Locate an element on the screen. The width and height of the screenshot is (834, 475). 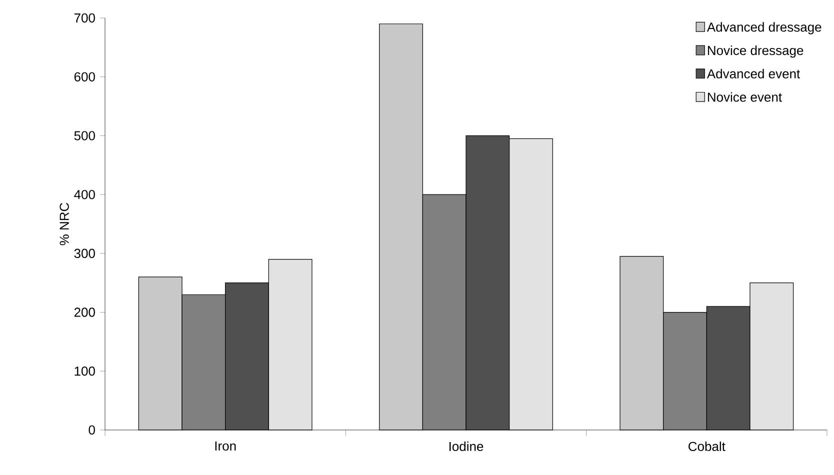
legend-label: Novice event is located at coordinates (745, 97).